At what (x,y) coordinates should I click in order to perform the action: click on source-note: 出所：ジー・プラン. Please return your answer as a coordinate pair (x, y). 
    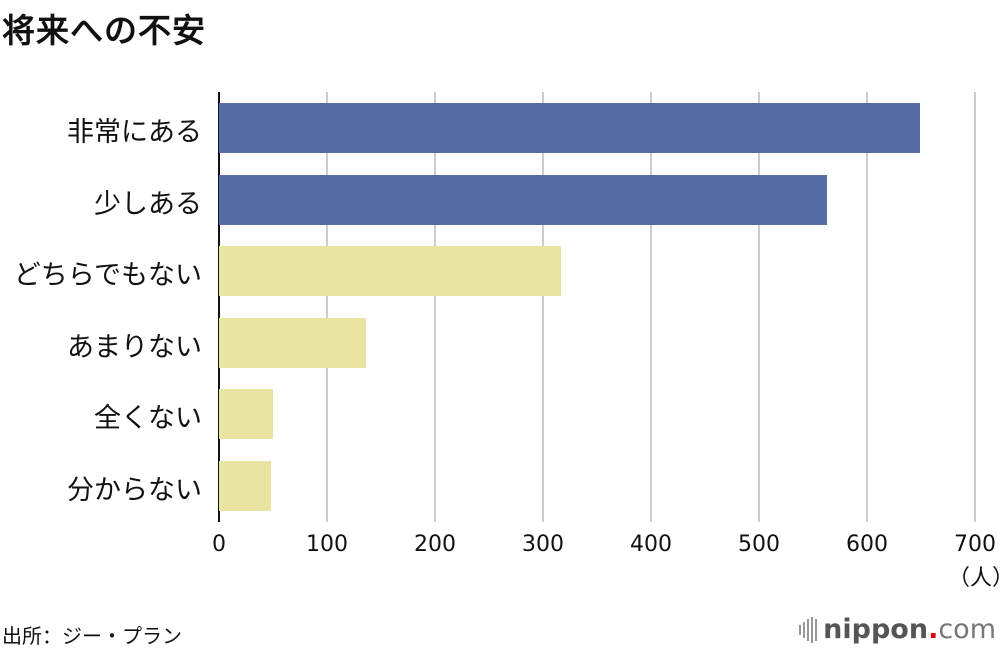
    Looking at the image, I should click on (92, 636).